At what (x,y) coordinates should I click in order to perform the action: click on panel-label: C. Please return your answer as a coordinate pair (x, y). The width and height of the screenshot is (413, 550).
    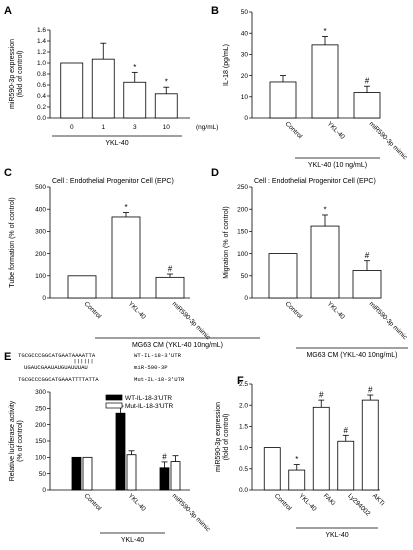
    Looking at the image, I should click on (8, 173).